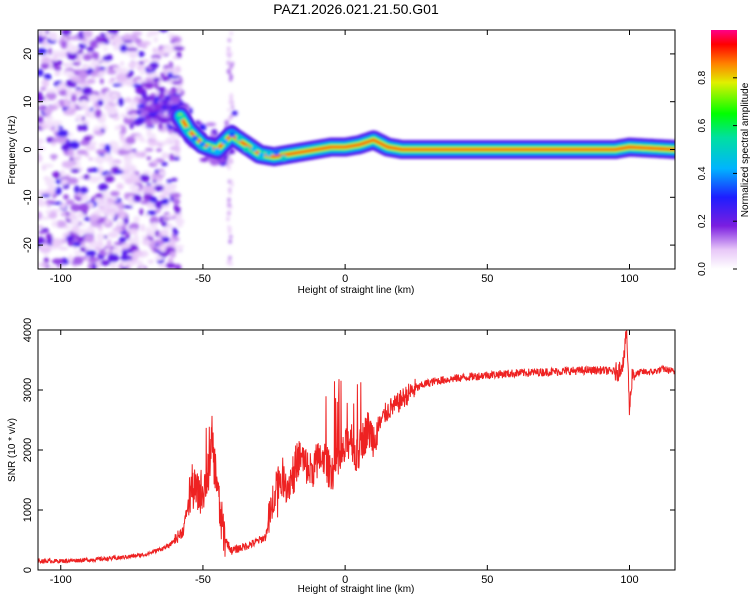  What do you see at coordinates (28, 149) in the screenshot?
I see `y-tick-label: 0` at bounding box center [28, 149].